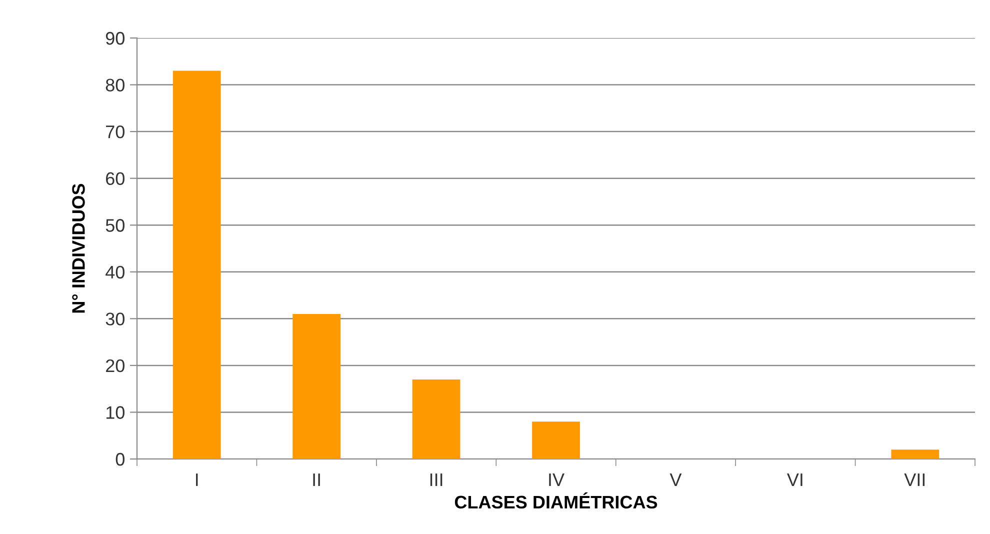  What do you see at coordinates (197, 480) in the screenshot?
I see `x-tick-label: I` at bounding box center [197, 480].